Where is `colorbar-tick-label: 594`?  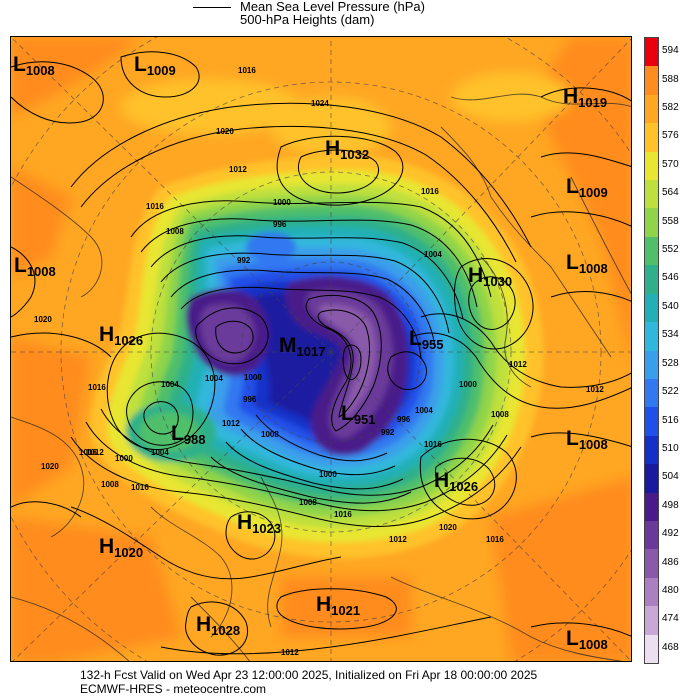
colorbar-tick-label: 594 is located at coordinates (670, 51).